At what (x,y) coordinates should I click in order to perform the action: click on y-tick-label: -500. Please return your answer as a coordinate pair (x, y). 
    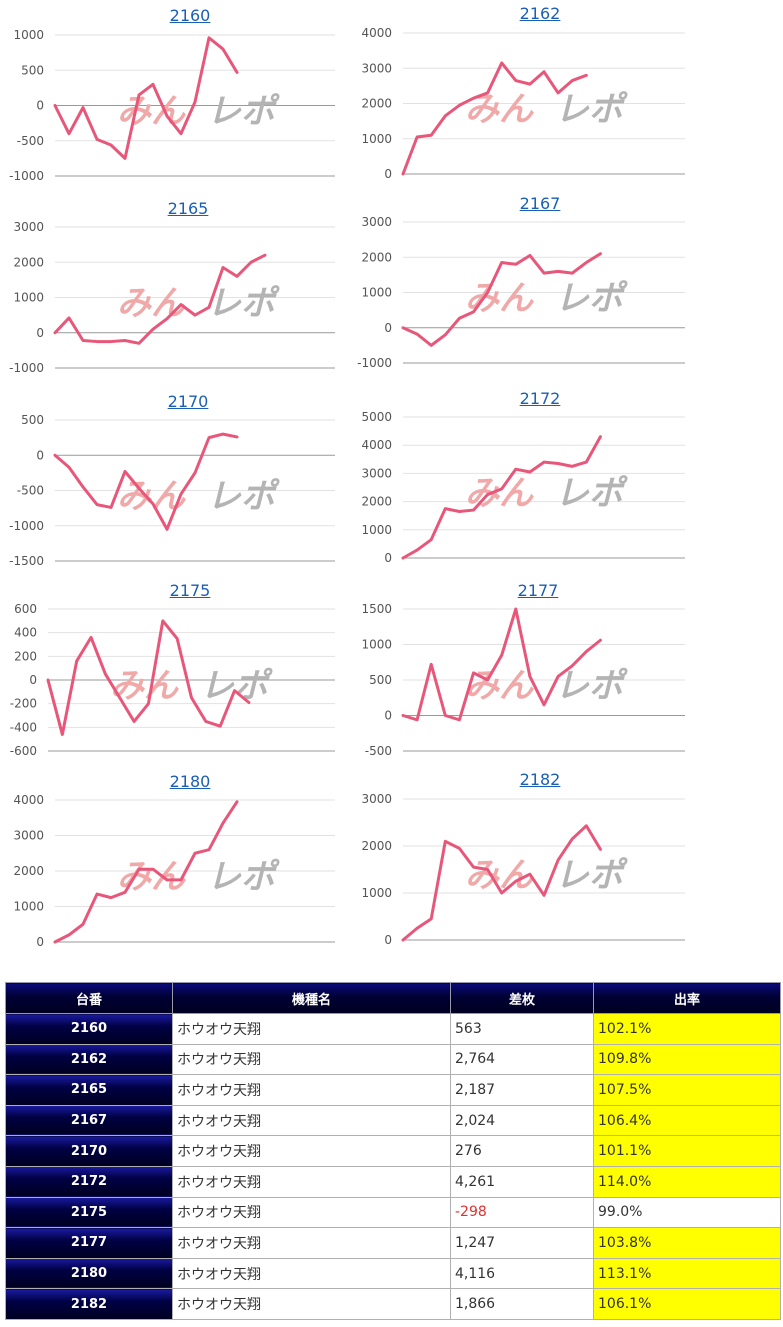
    Looking at the image, I should click on (378, 751).